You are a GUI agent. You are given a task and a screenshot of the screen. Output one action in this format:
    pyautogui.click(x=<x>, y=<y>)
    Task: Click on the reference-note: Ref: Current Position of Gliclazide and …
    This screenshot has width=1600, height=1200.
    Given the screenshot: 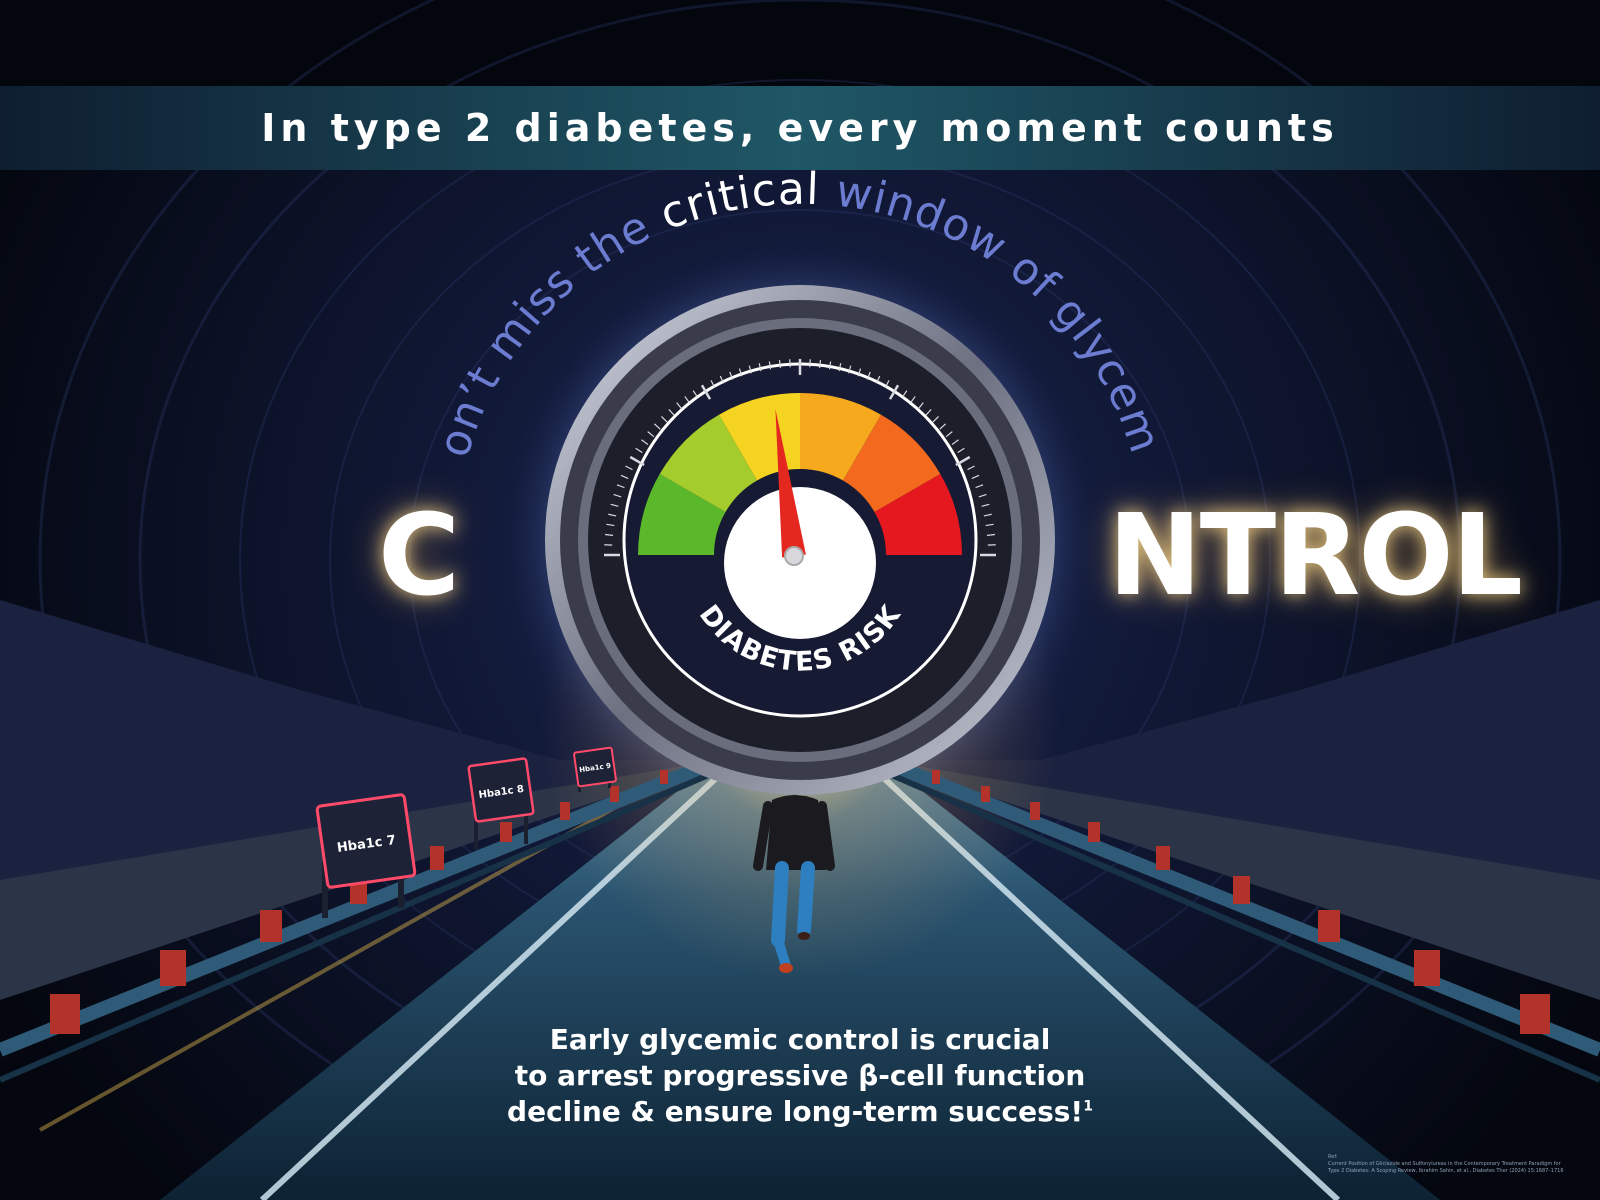 What is the action you would take?
    pyautogui.click(x=1453, y=1164)
    